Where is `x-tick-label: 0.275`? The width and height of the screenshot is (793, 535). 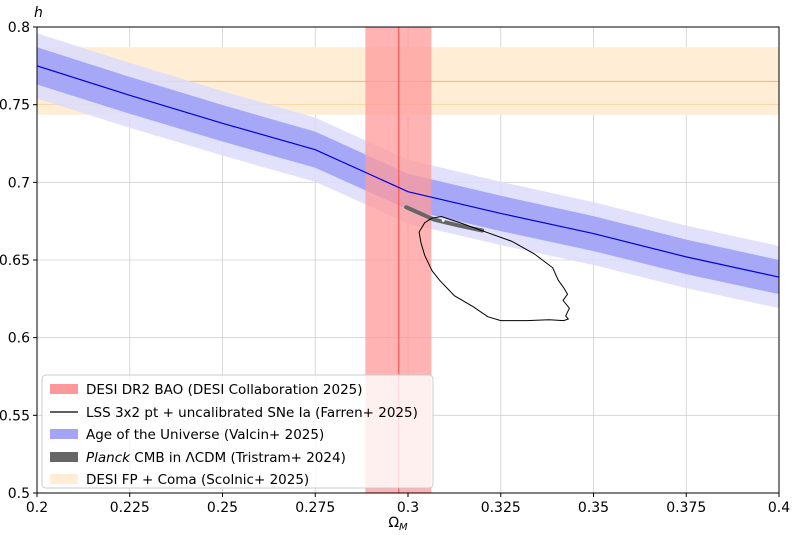 x-tick-label: 0.275 is located at coordinates (315, 508).